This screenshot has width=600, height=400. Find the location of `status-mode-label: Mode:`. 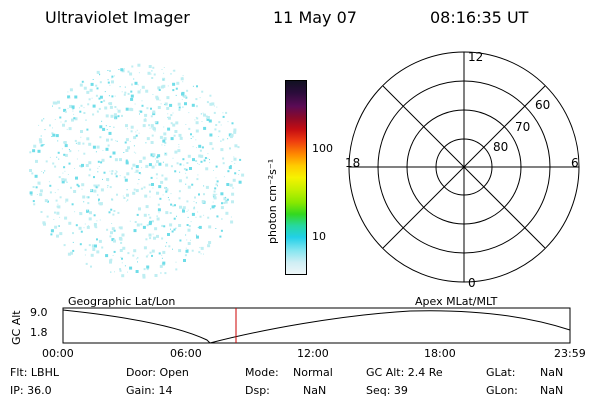

status-mode-label: Mode: is located at coordinates (262, 372).